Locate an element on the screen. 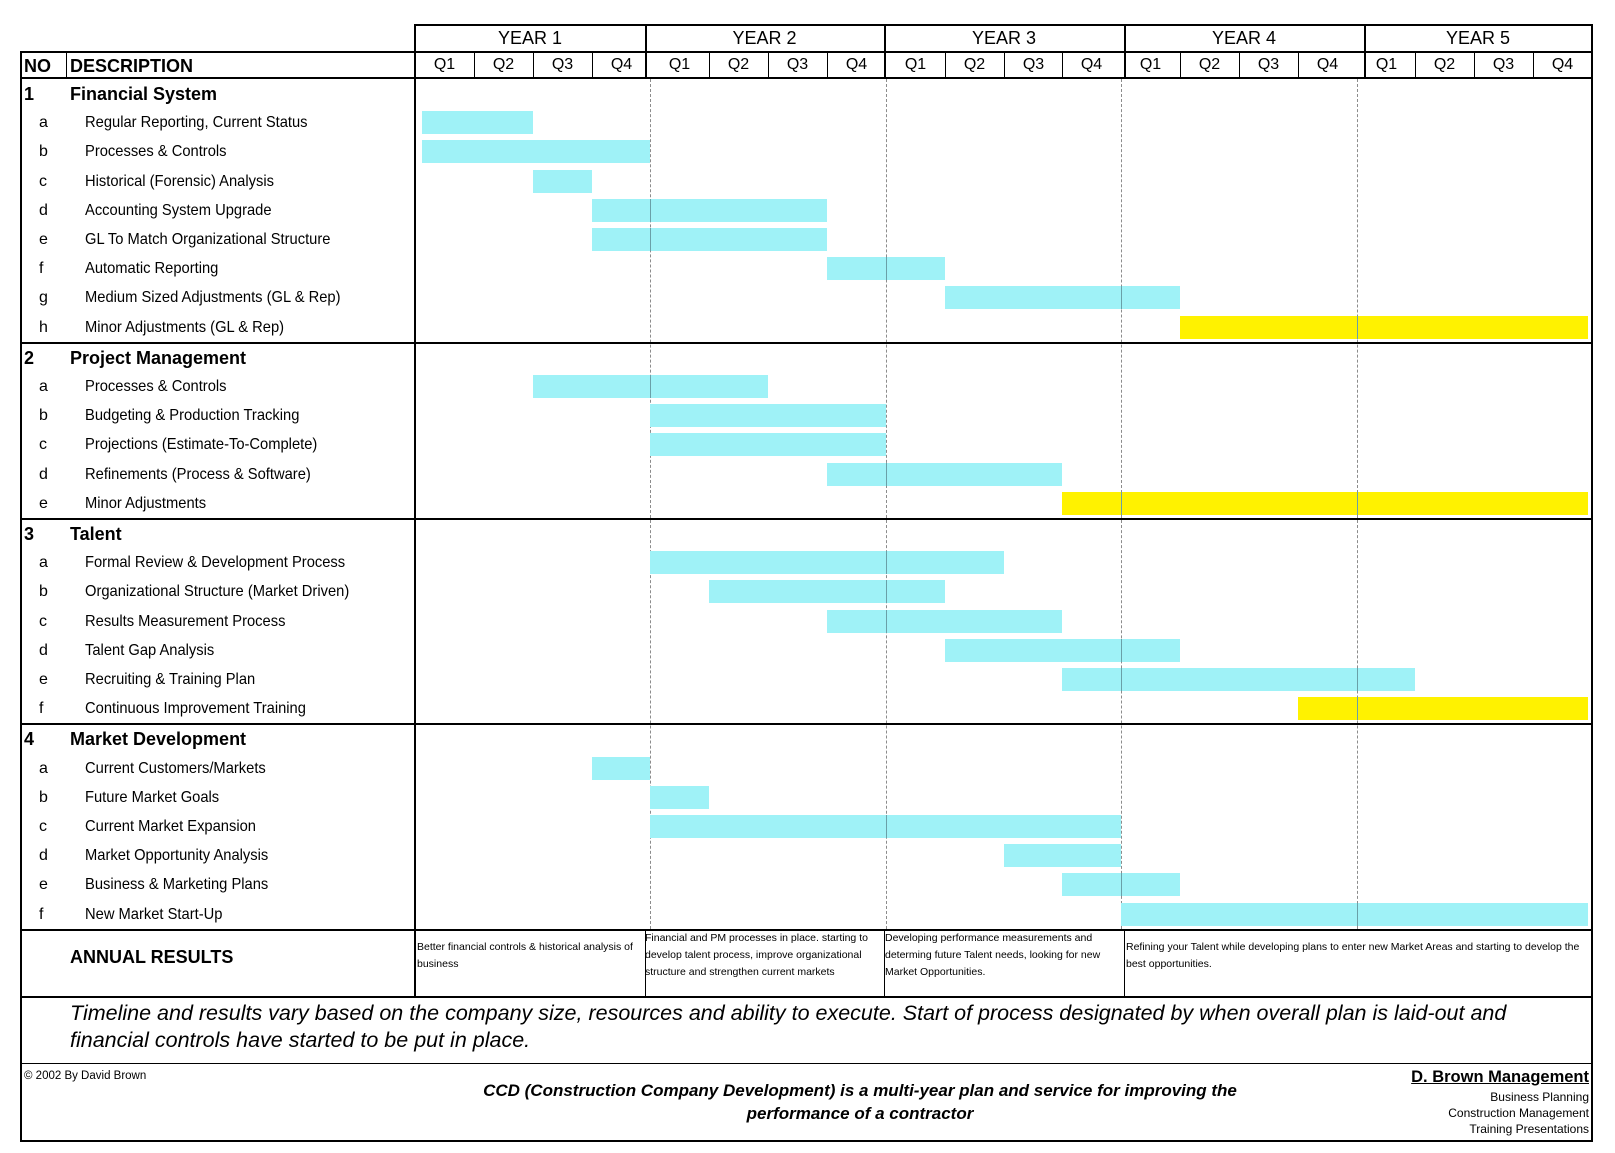 The width and height of the screenshot is (1615, 1153). task-label: Formal Review & Development Process is located at coordinates (215, 563).